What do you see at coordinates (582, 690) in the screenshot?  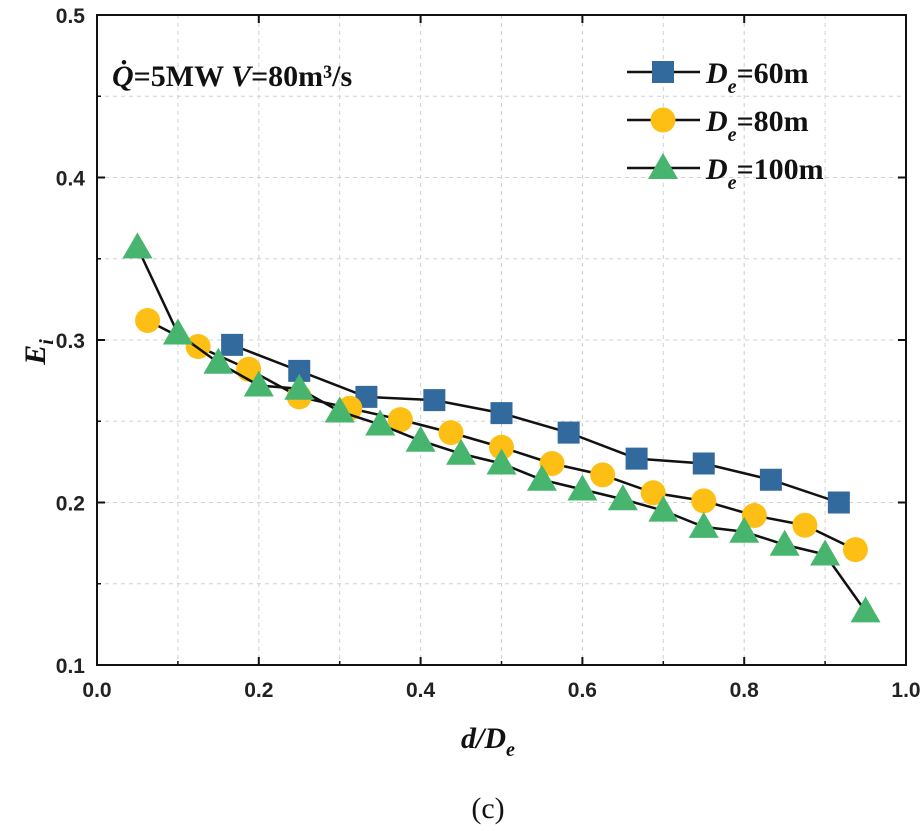 I see `x-tick-label: 0.6` at bounding box center [582, 690].